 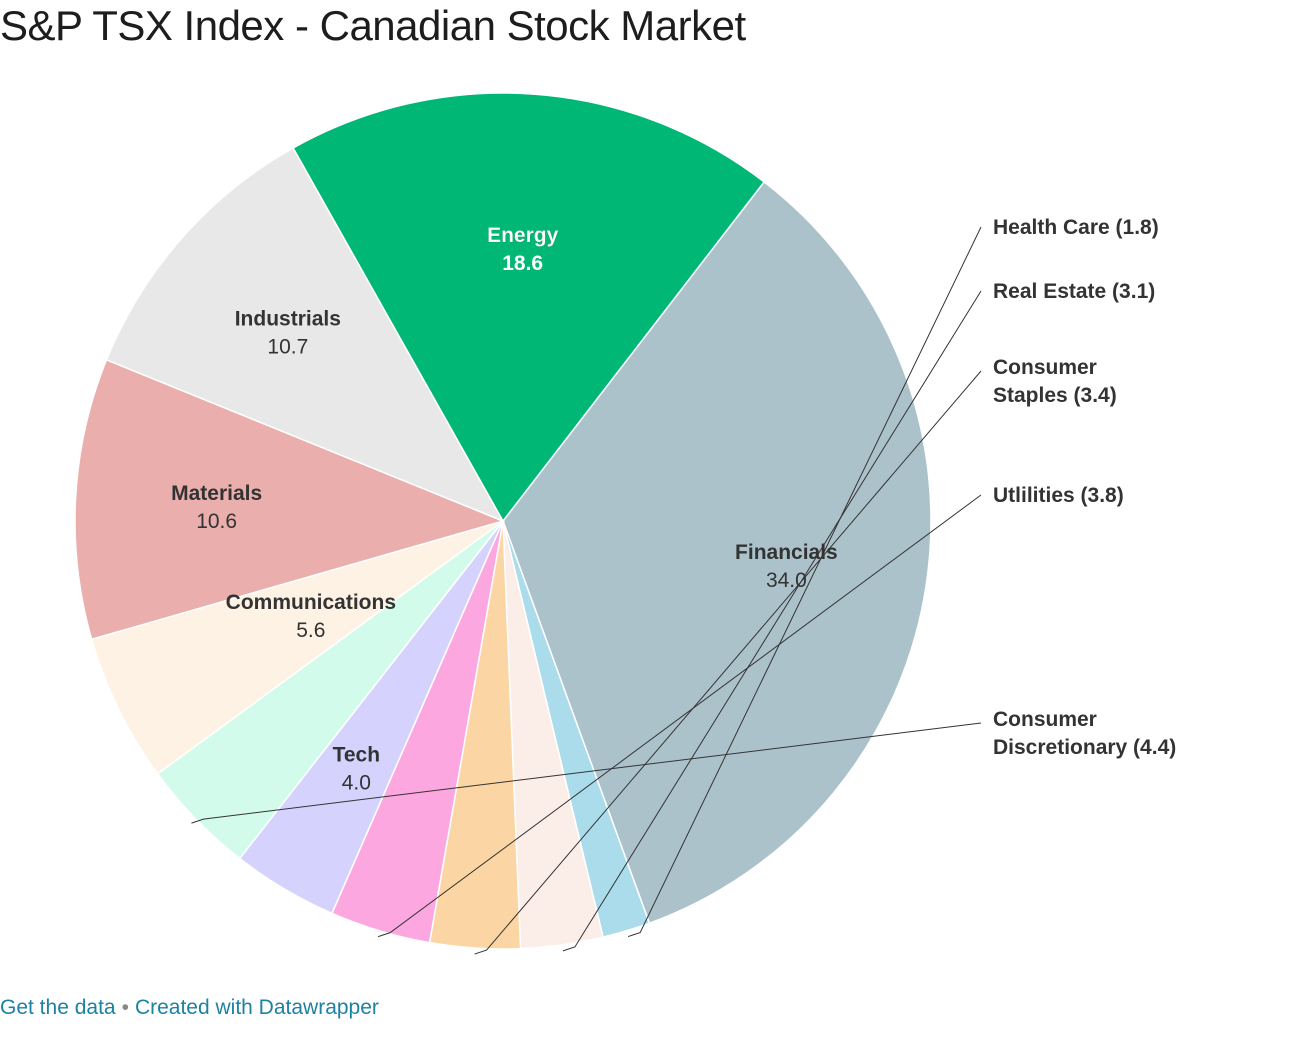 I want to click on slice-materials, so click(x=290, y=499).